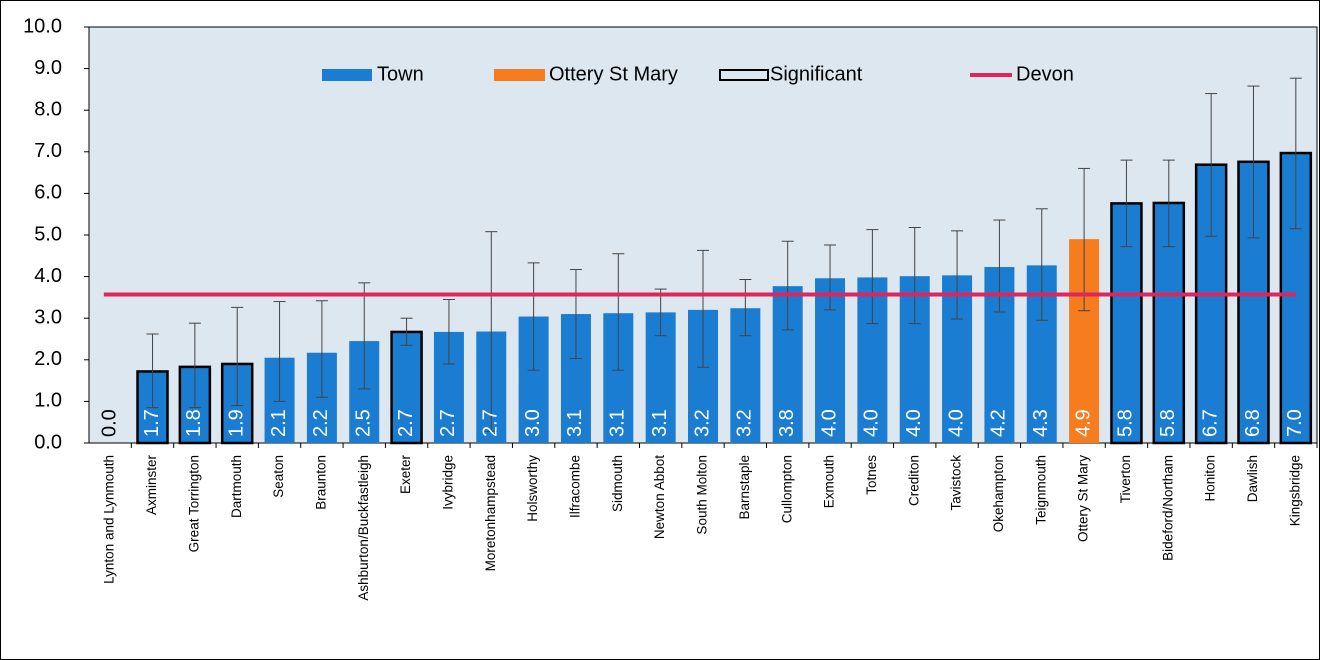  Describe the element at coordinates (744, 487) in the screenshot. I see `x-tick-label: Barnstaple` at that location.